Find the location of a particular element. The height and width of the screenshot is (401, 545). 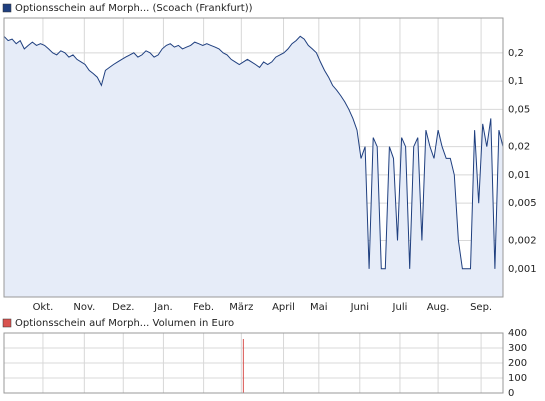

y-tick-label: 0,05 is located at coordinates (519, 109).